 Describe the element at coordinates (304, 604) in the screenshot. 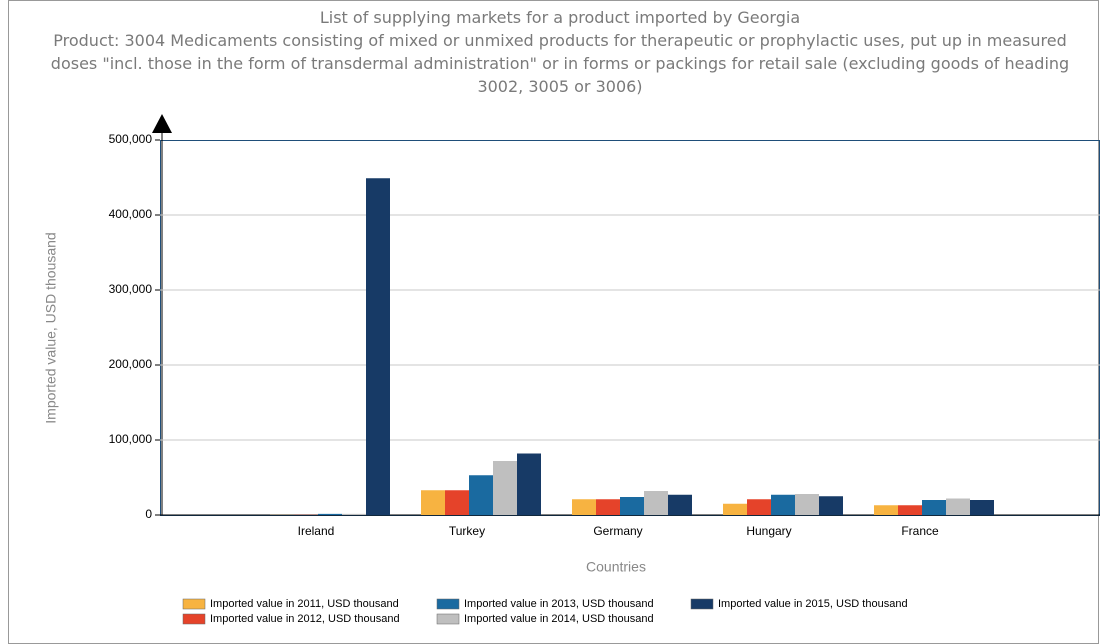

I see `legend-label: Imported value in 2011, USD thousand` at that location.